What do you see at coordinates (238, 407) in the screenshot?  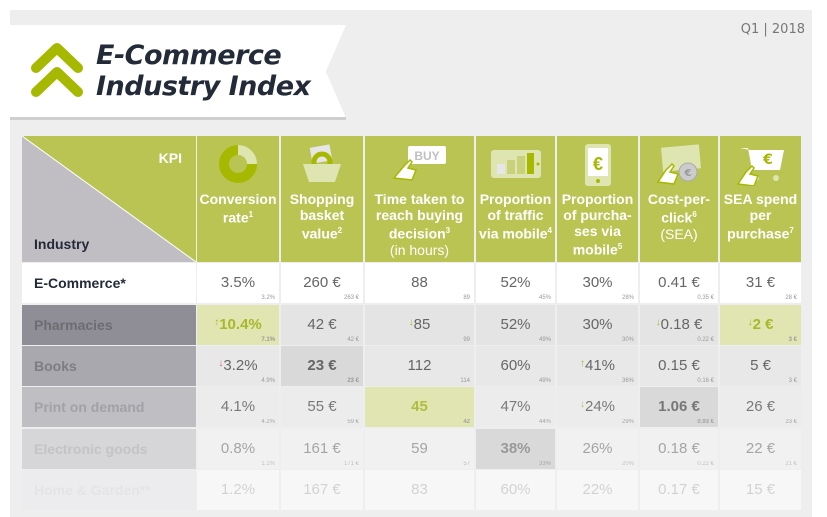 I see `kpi-cell: 4.1% 4.2%` at bounding box center [238, 407].